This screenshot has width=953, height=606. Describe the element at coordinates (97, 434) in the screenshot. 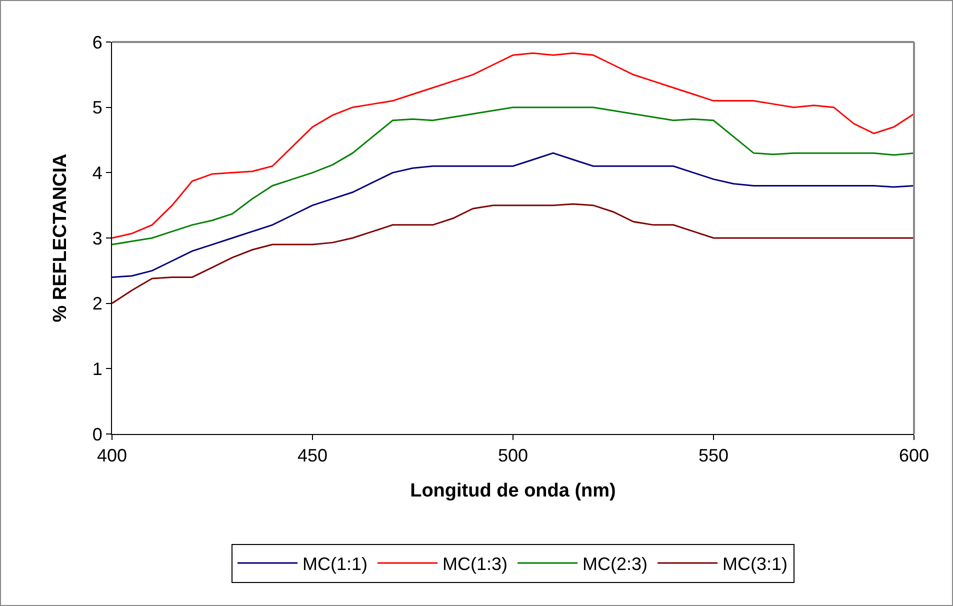

I see `y-tick-label: 0` at that location.